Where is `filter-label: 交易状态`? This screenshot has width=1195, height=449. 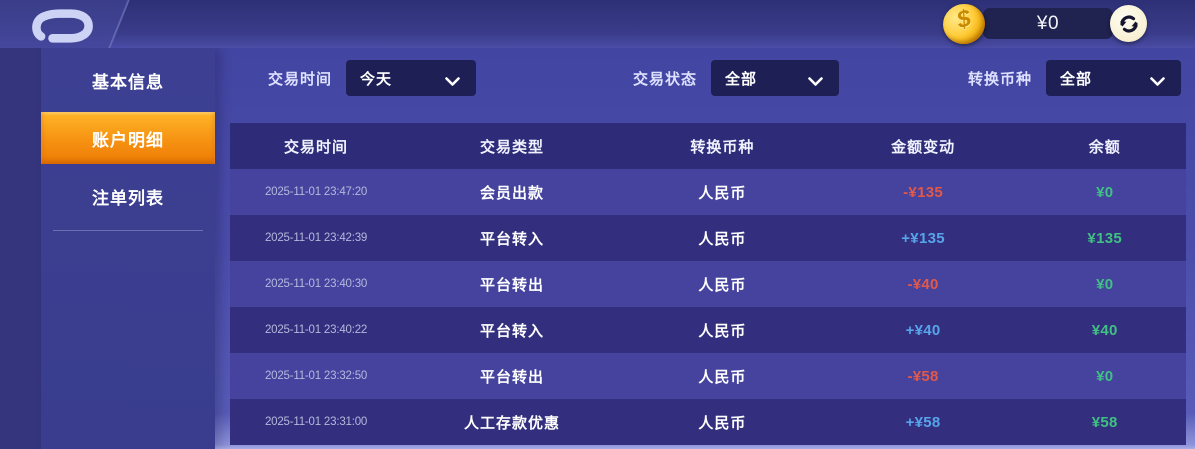 filter-label: 交易状态 is located at coordinates (665, 79).